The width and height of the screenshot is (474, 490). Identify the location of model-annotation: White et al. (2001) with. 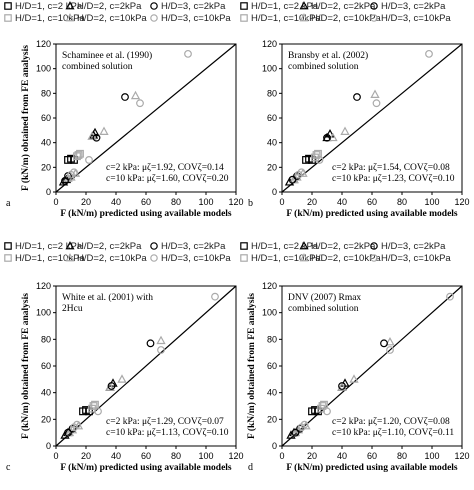
(107, 297).